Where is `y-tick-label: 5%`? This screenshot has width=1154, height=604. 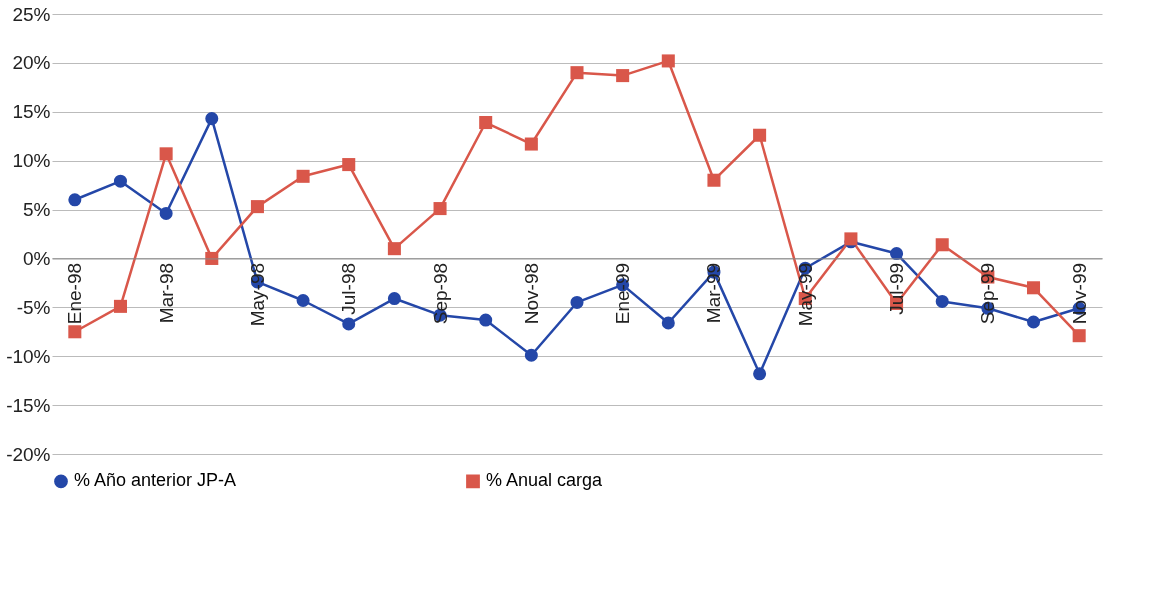 y-tick-label: 5% is located at coordinates (37, 210).